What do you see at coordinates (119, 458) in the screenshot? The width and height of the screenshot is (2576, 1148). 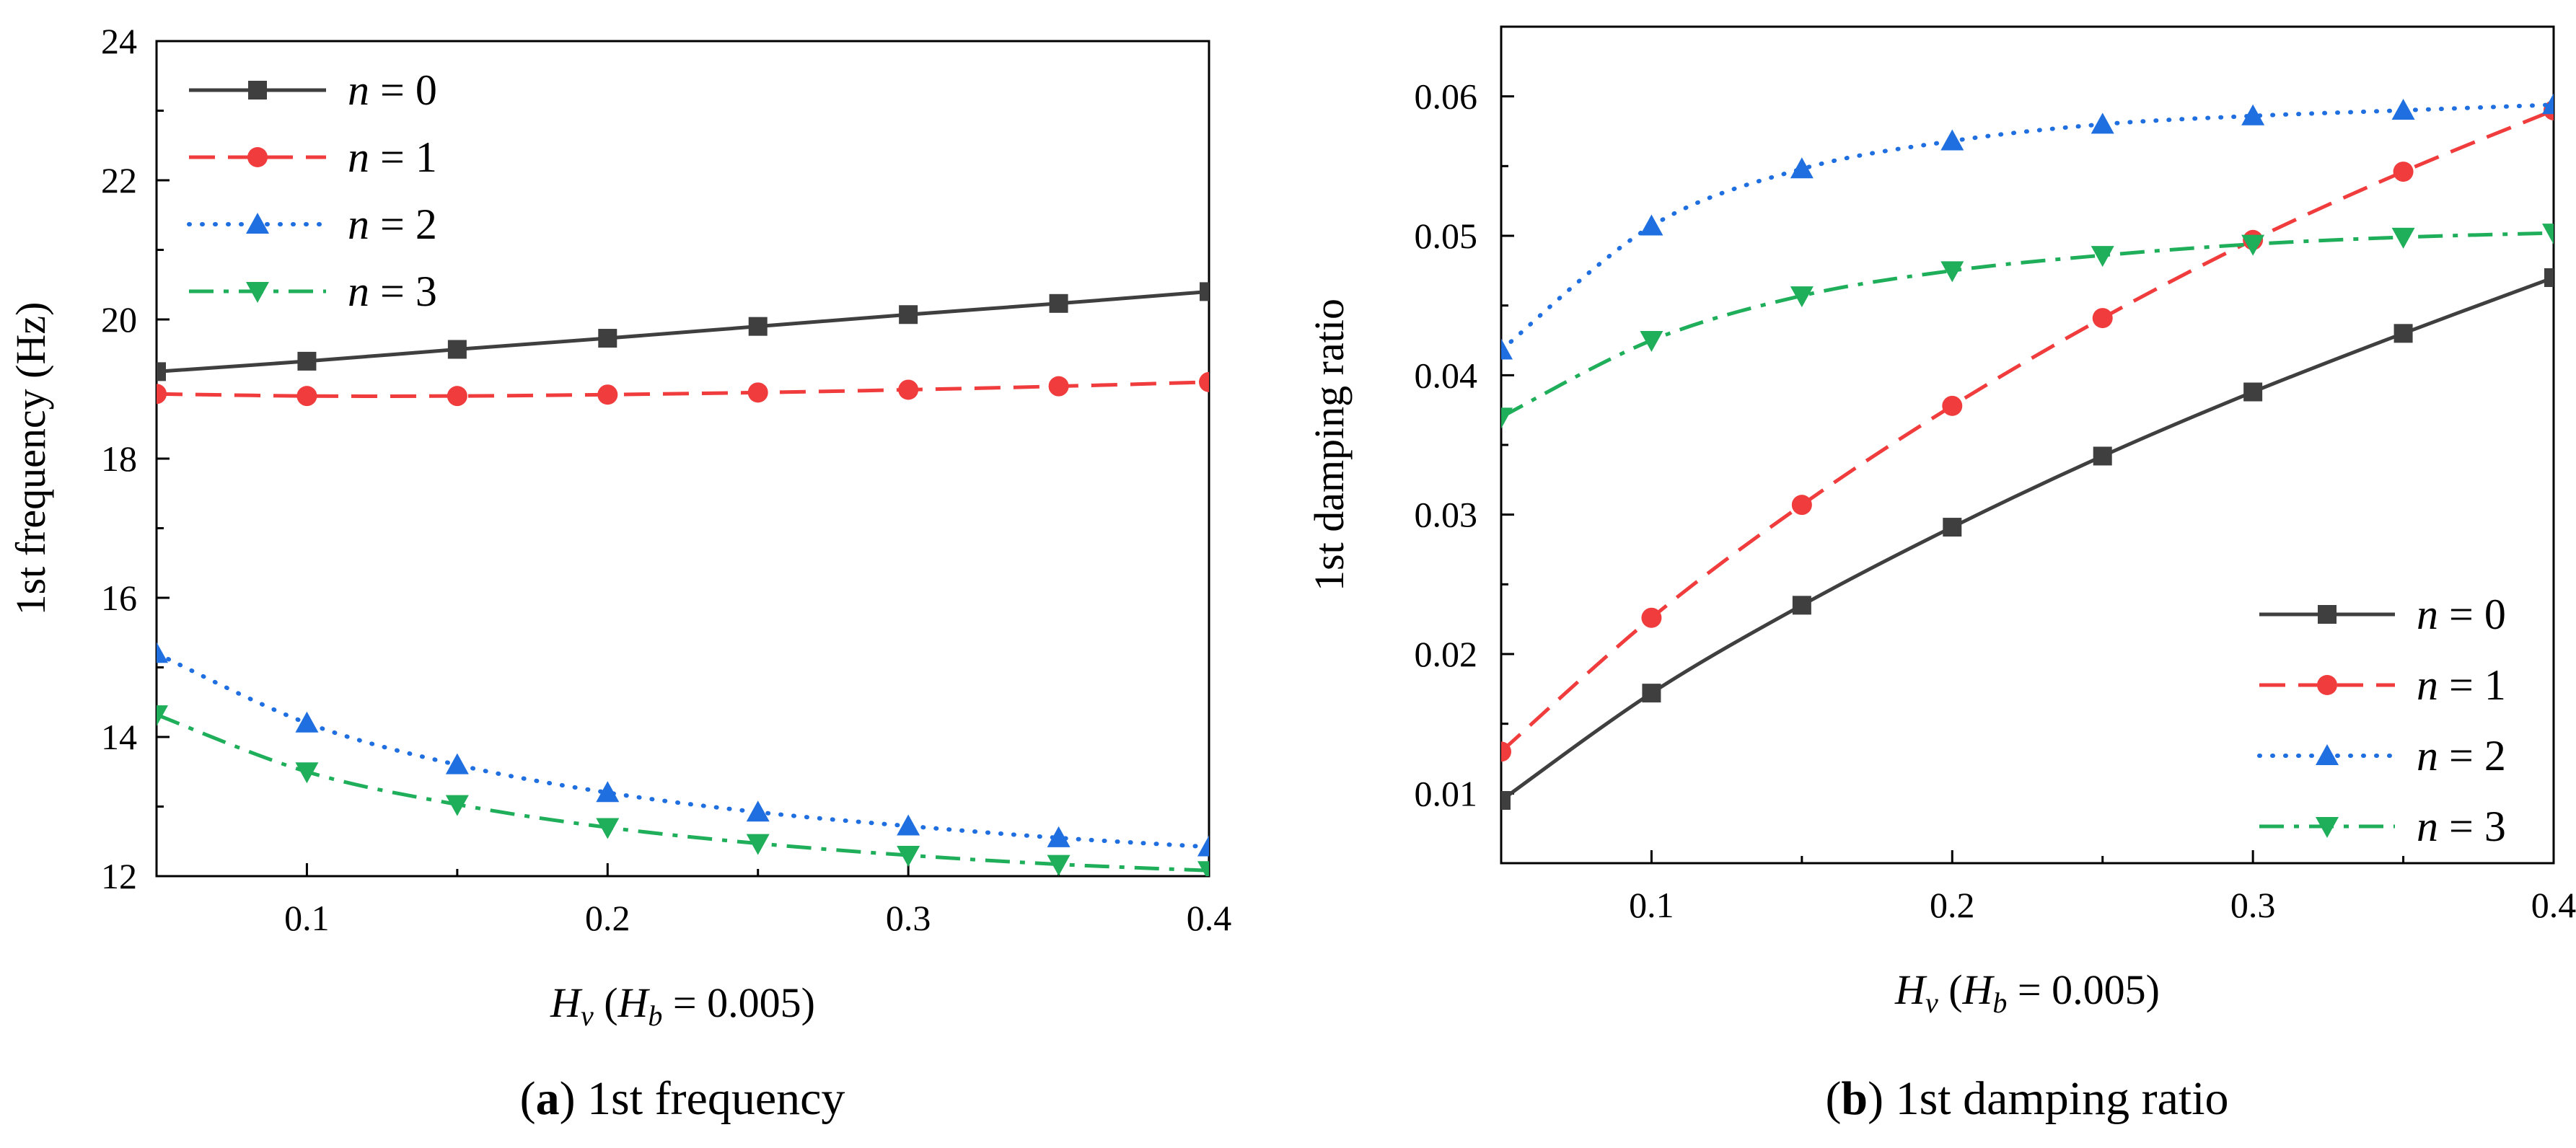 I see `y-tick-label: 18` at bounding box center [119, 458].